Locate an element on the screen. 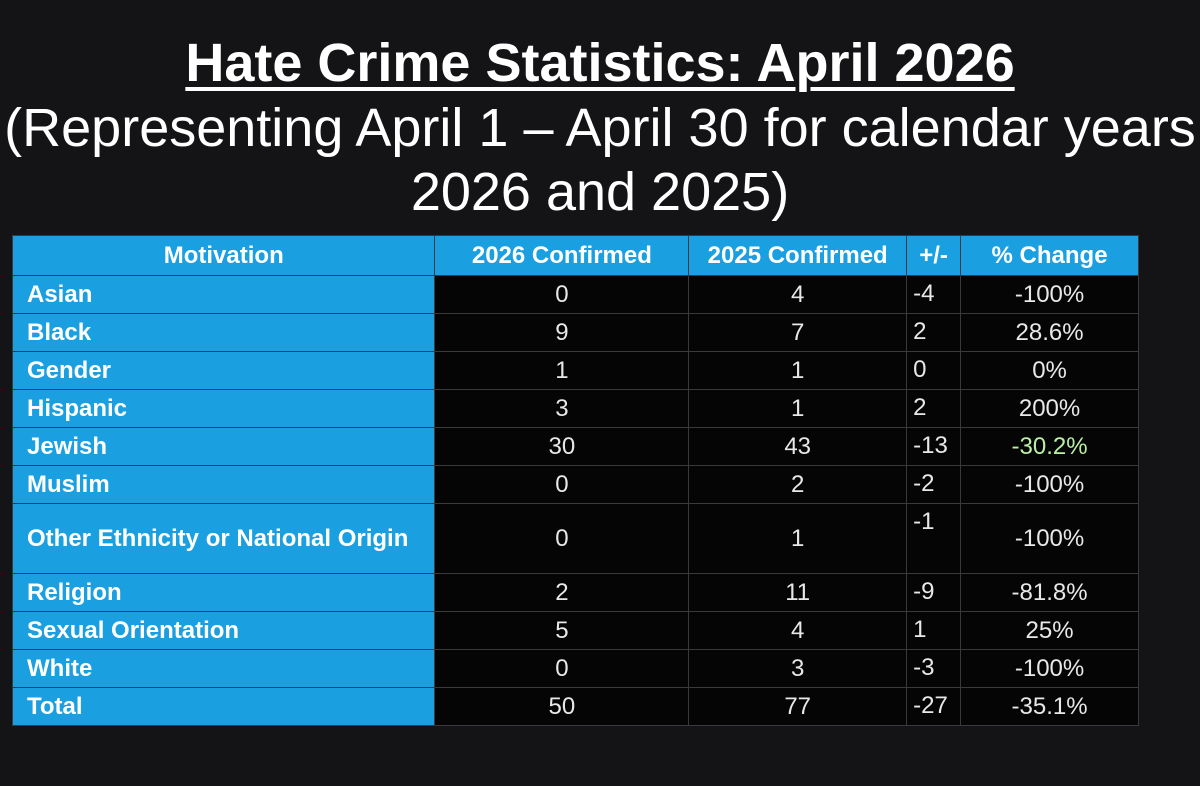  motivation-cell: Gender is located at coordinates (223, 370).